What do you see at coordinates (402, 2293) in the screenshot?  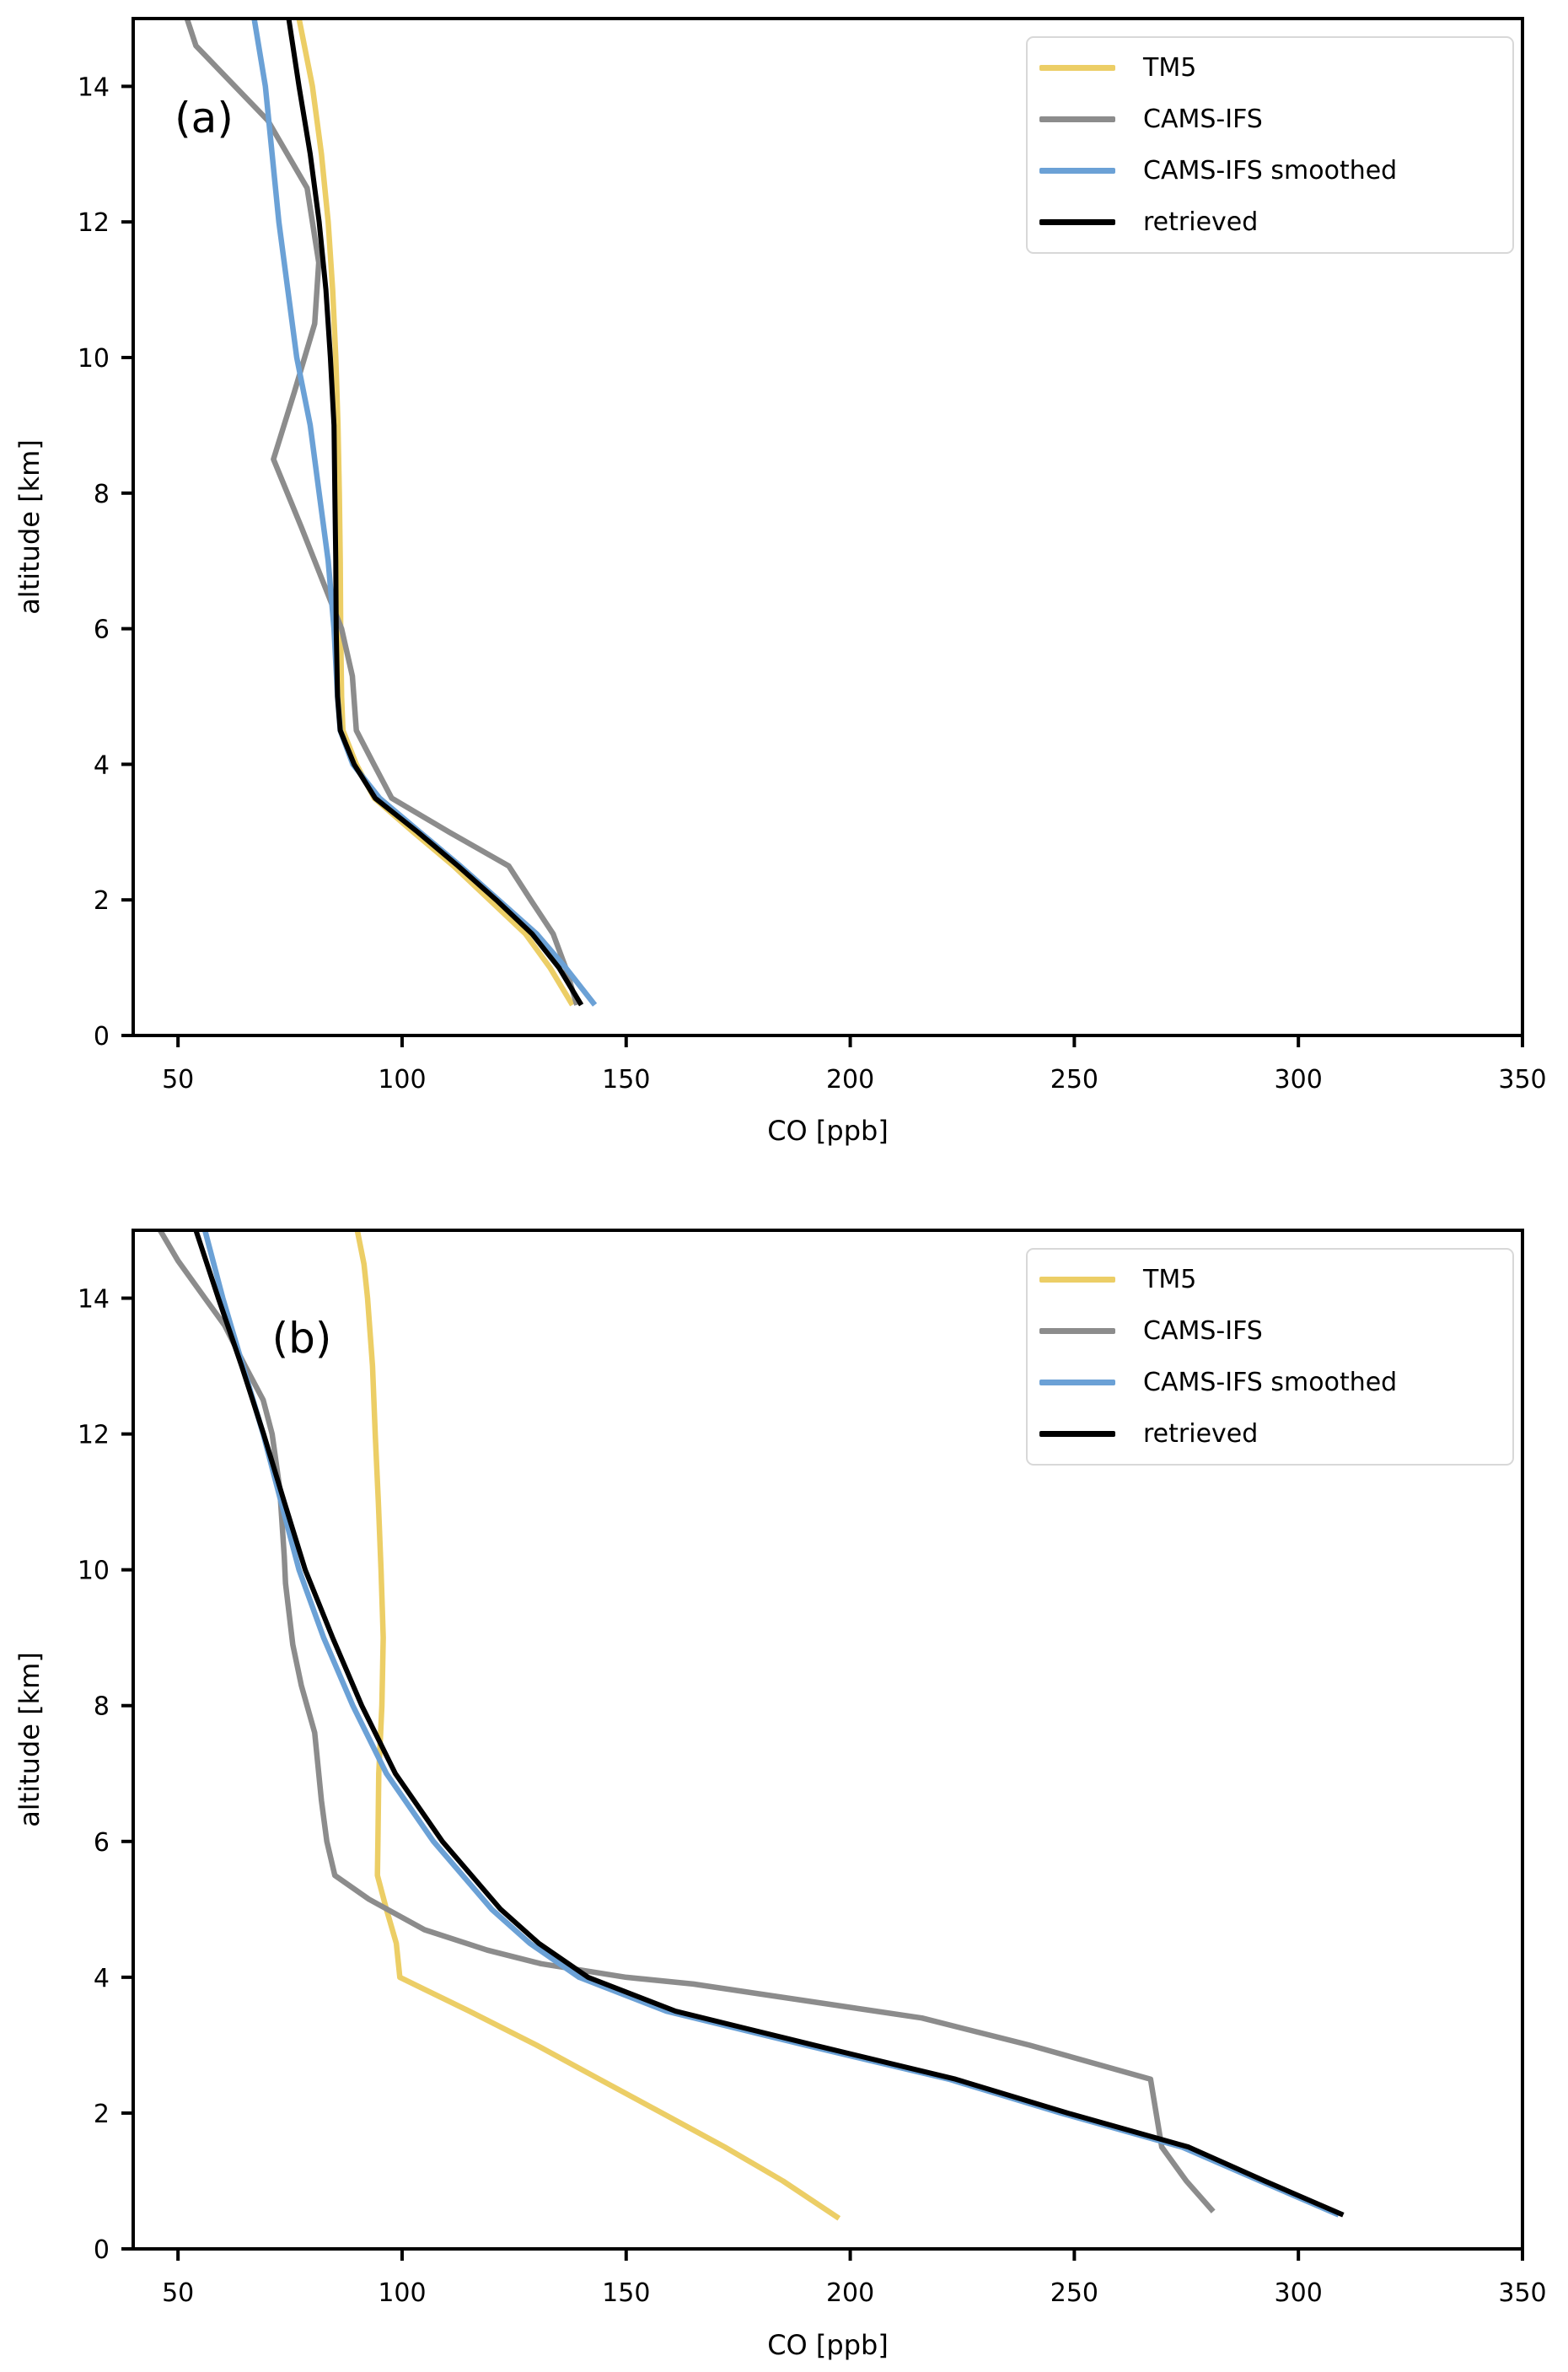 I see `x-tick-label--b-: 100` at bounding box center [402, 2293].